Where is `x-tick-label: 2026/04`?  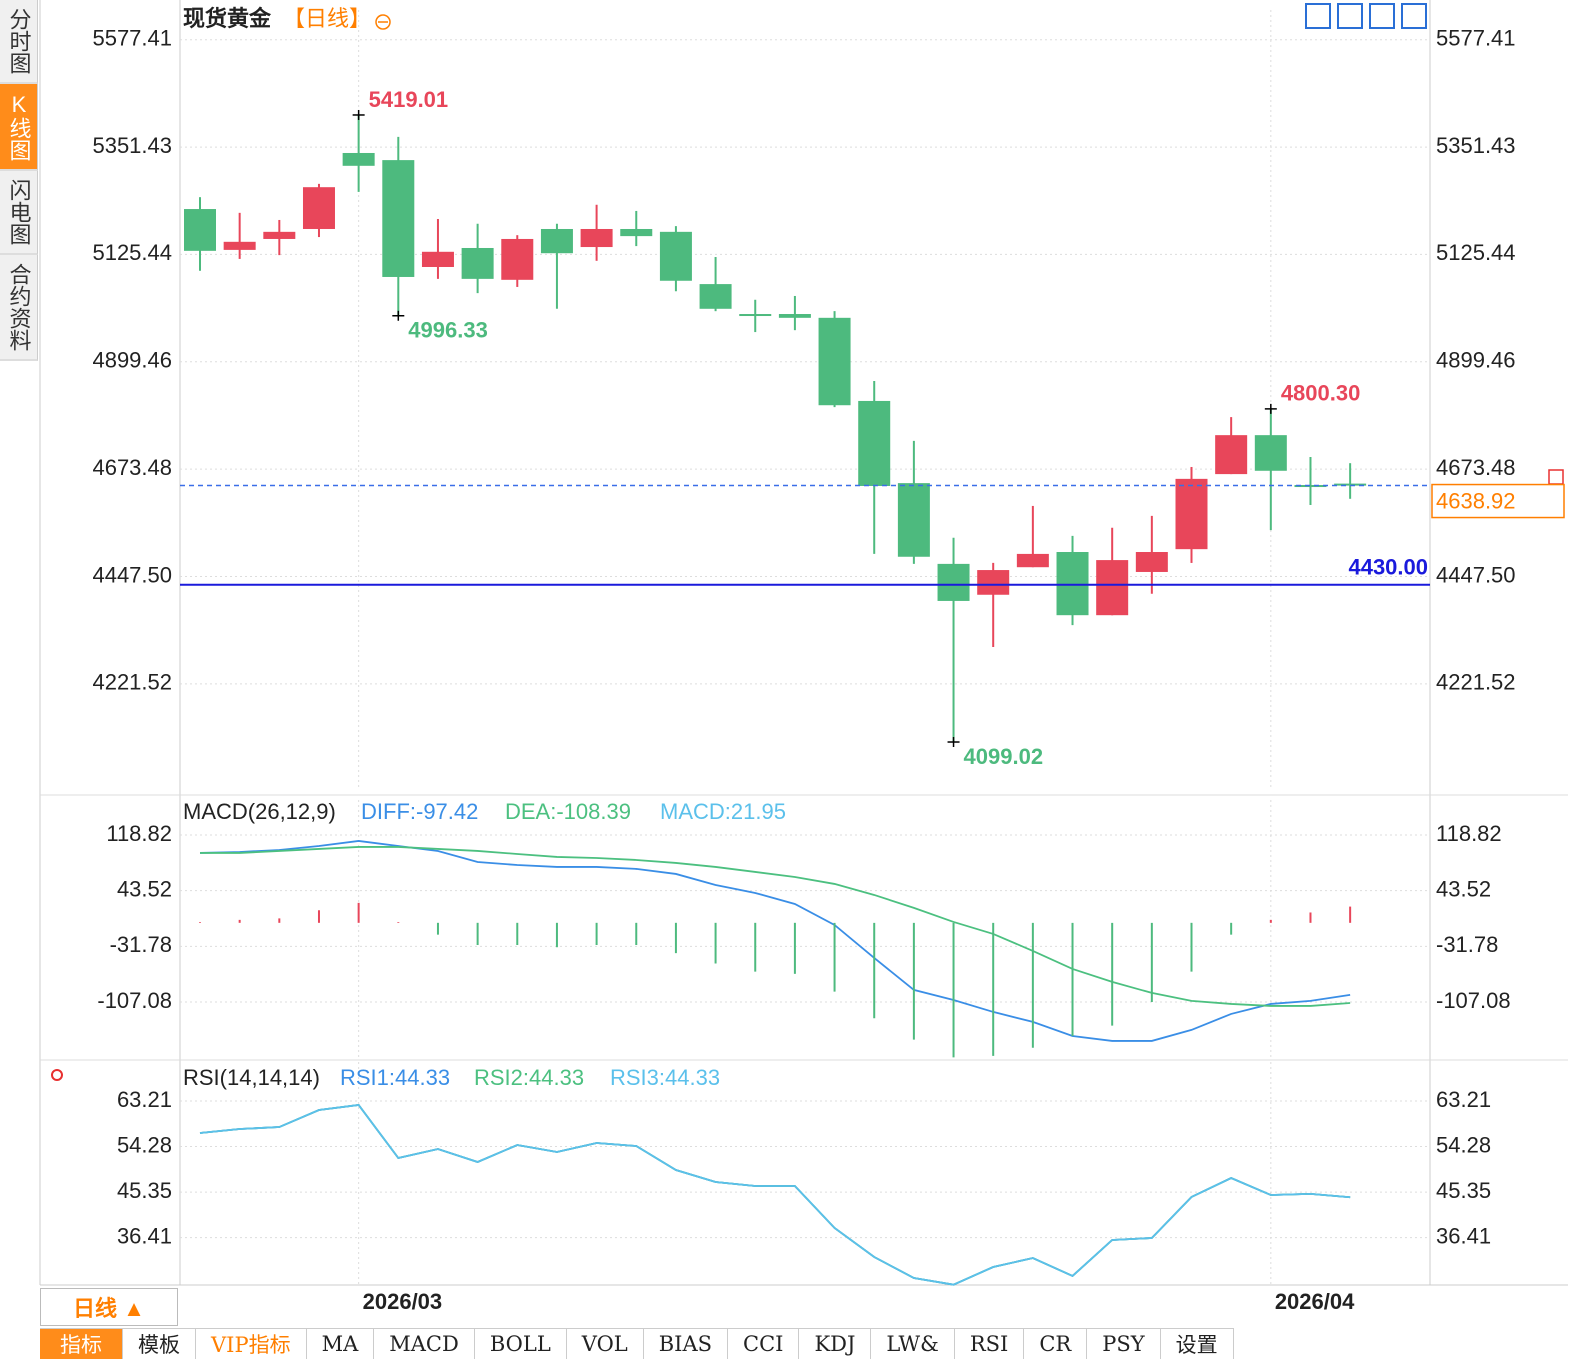 x-tick-label: 2026/04 is located at coordinates (1315, 1301).